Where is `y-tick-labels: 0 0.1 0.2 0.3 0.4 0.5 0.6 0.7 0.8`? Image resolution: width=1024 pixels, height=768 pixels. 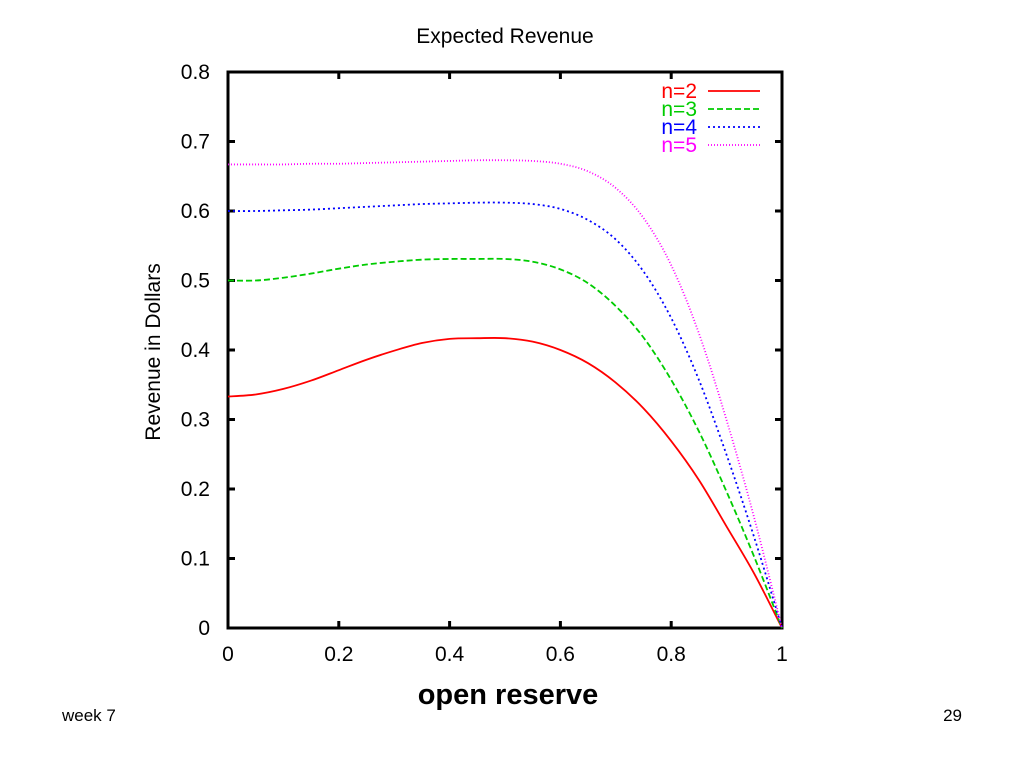 y-tick-labels: 0 0.1 0.2 0.3 0.4 0.5 0.6 0.7 0.8 is located at coordinates (196, 350).